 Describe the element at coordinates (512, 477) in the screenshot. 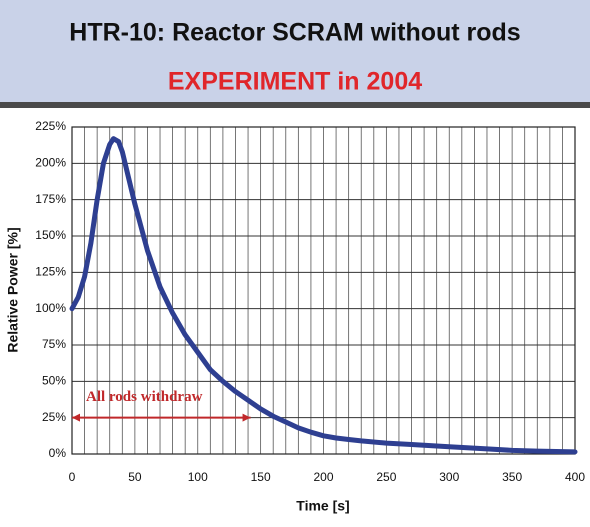

I see `x-tick-label: 350` at that location.